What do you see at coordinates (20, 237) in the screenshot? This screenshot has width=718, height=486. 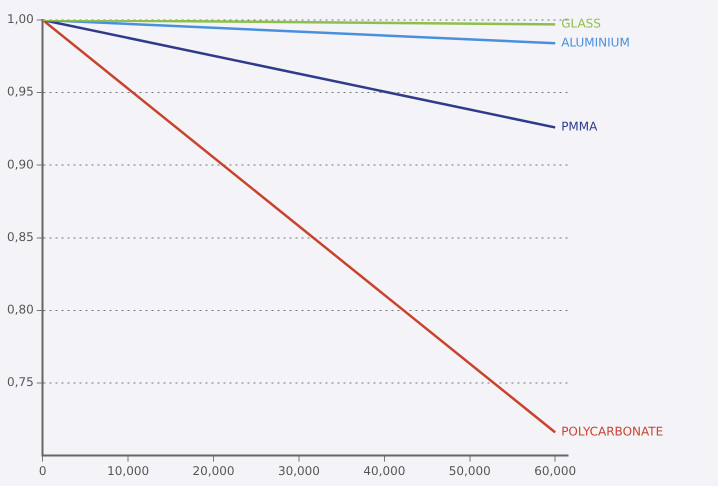 I see `y-tick-label: 0,85` at bounding box center [20, 237].